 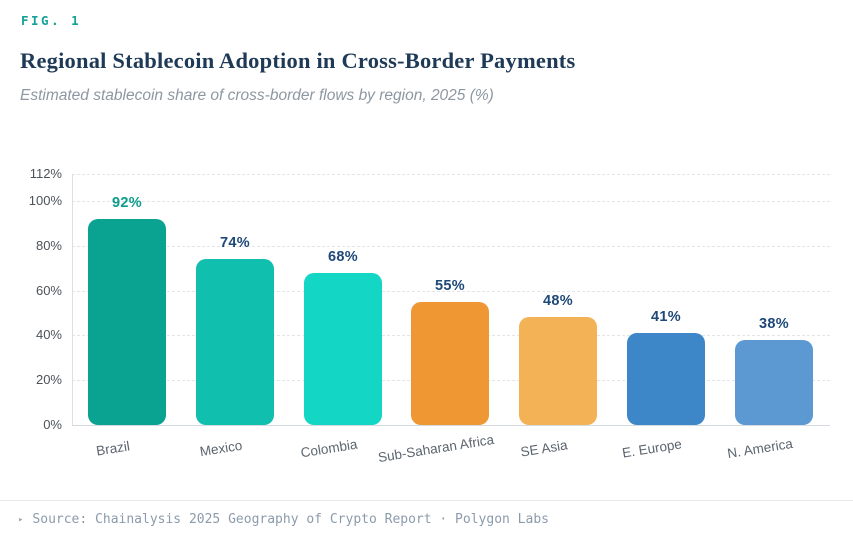 I want to click on footer-divider, so click(x=426, y=500).